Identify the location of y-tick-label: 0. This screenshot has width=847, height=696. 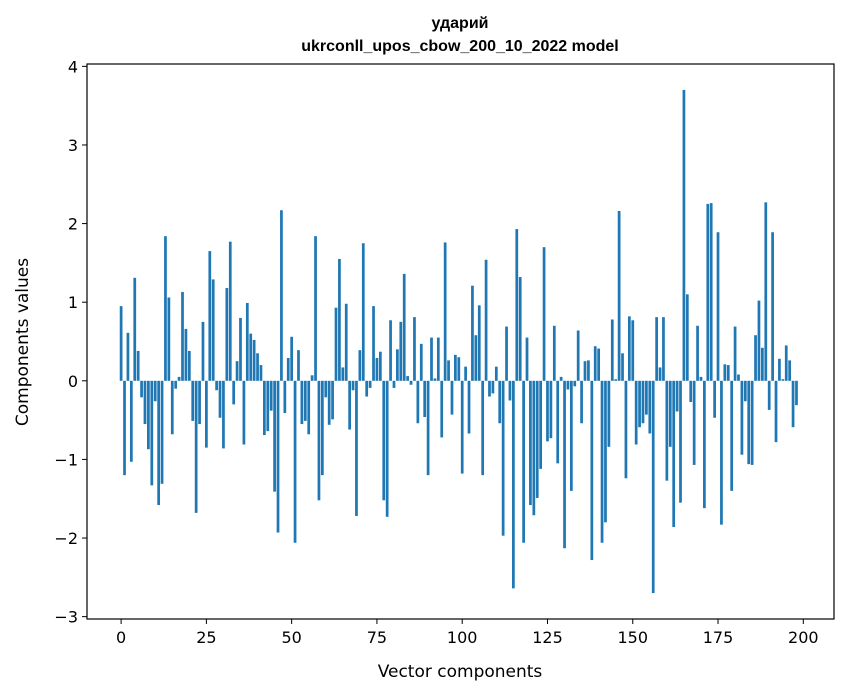
(73, 381).